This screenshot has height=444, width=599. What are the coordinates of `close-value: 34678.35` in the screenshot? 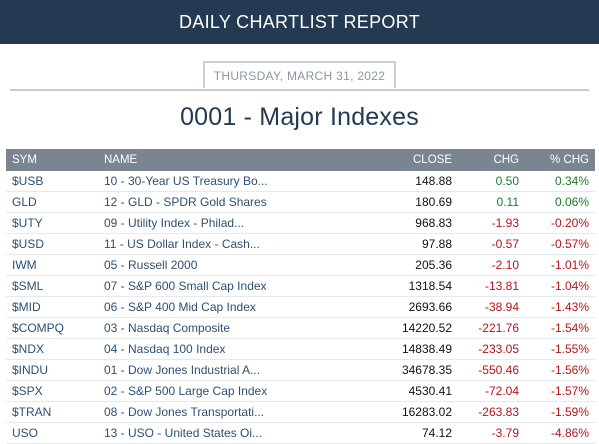 It's located at (422, 370).